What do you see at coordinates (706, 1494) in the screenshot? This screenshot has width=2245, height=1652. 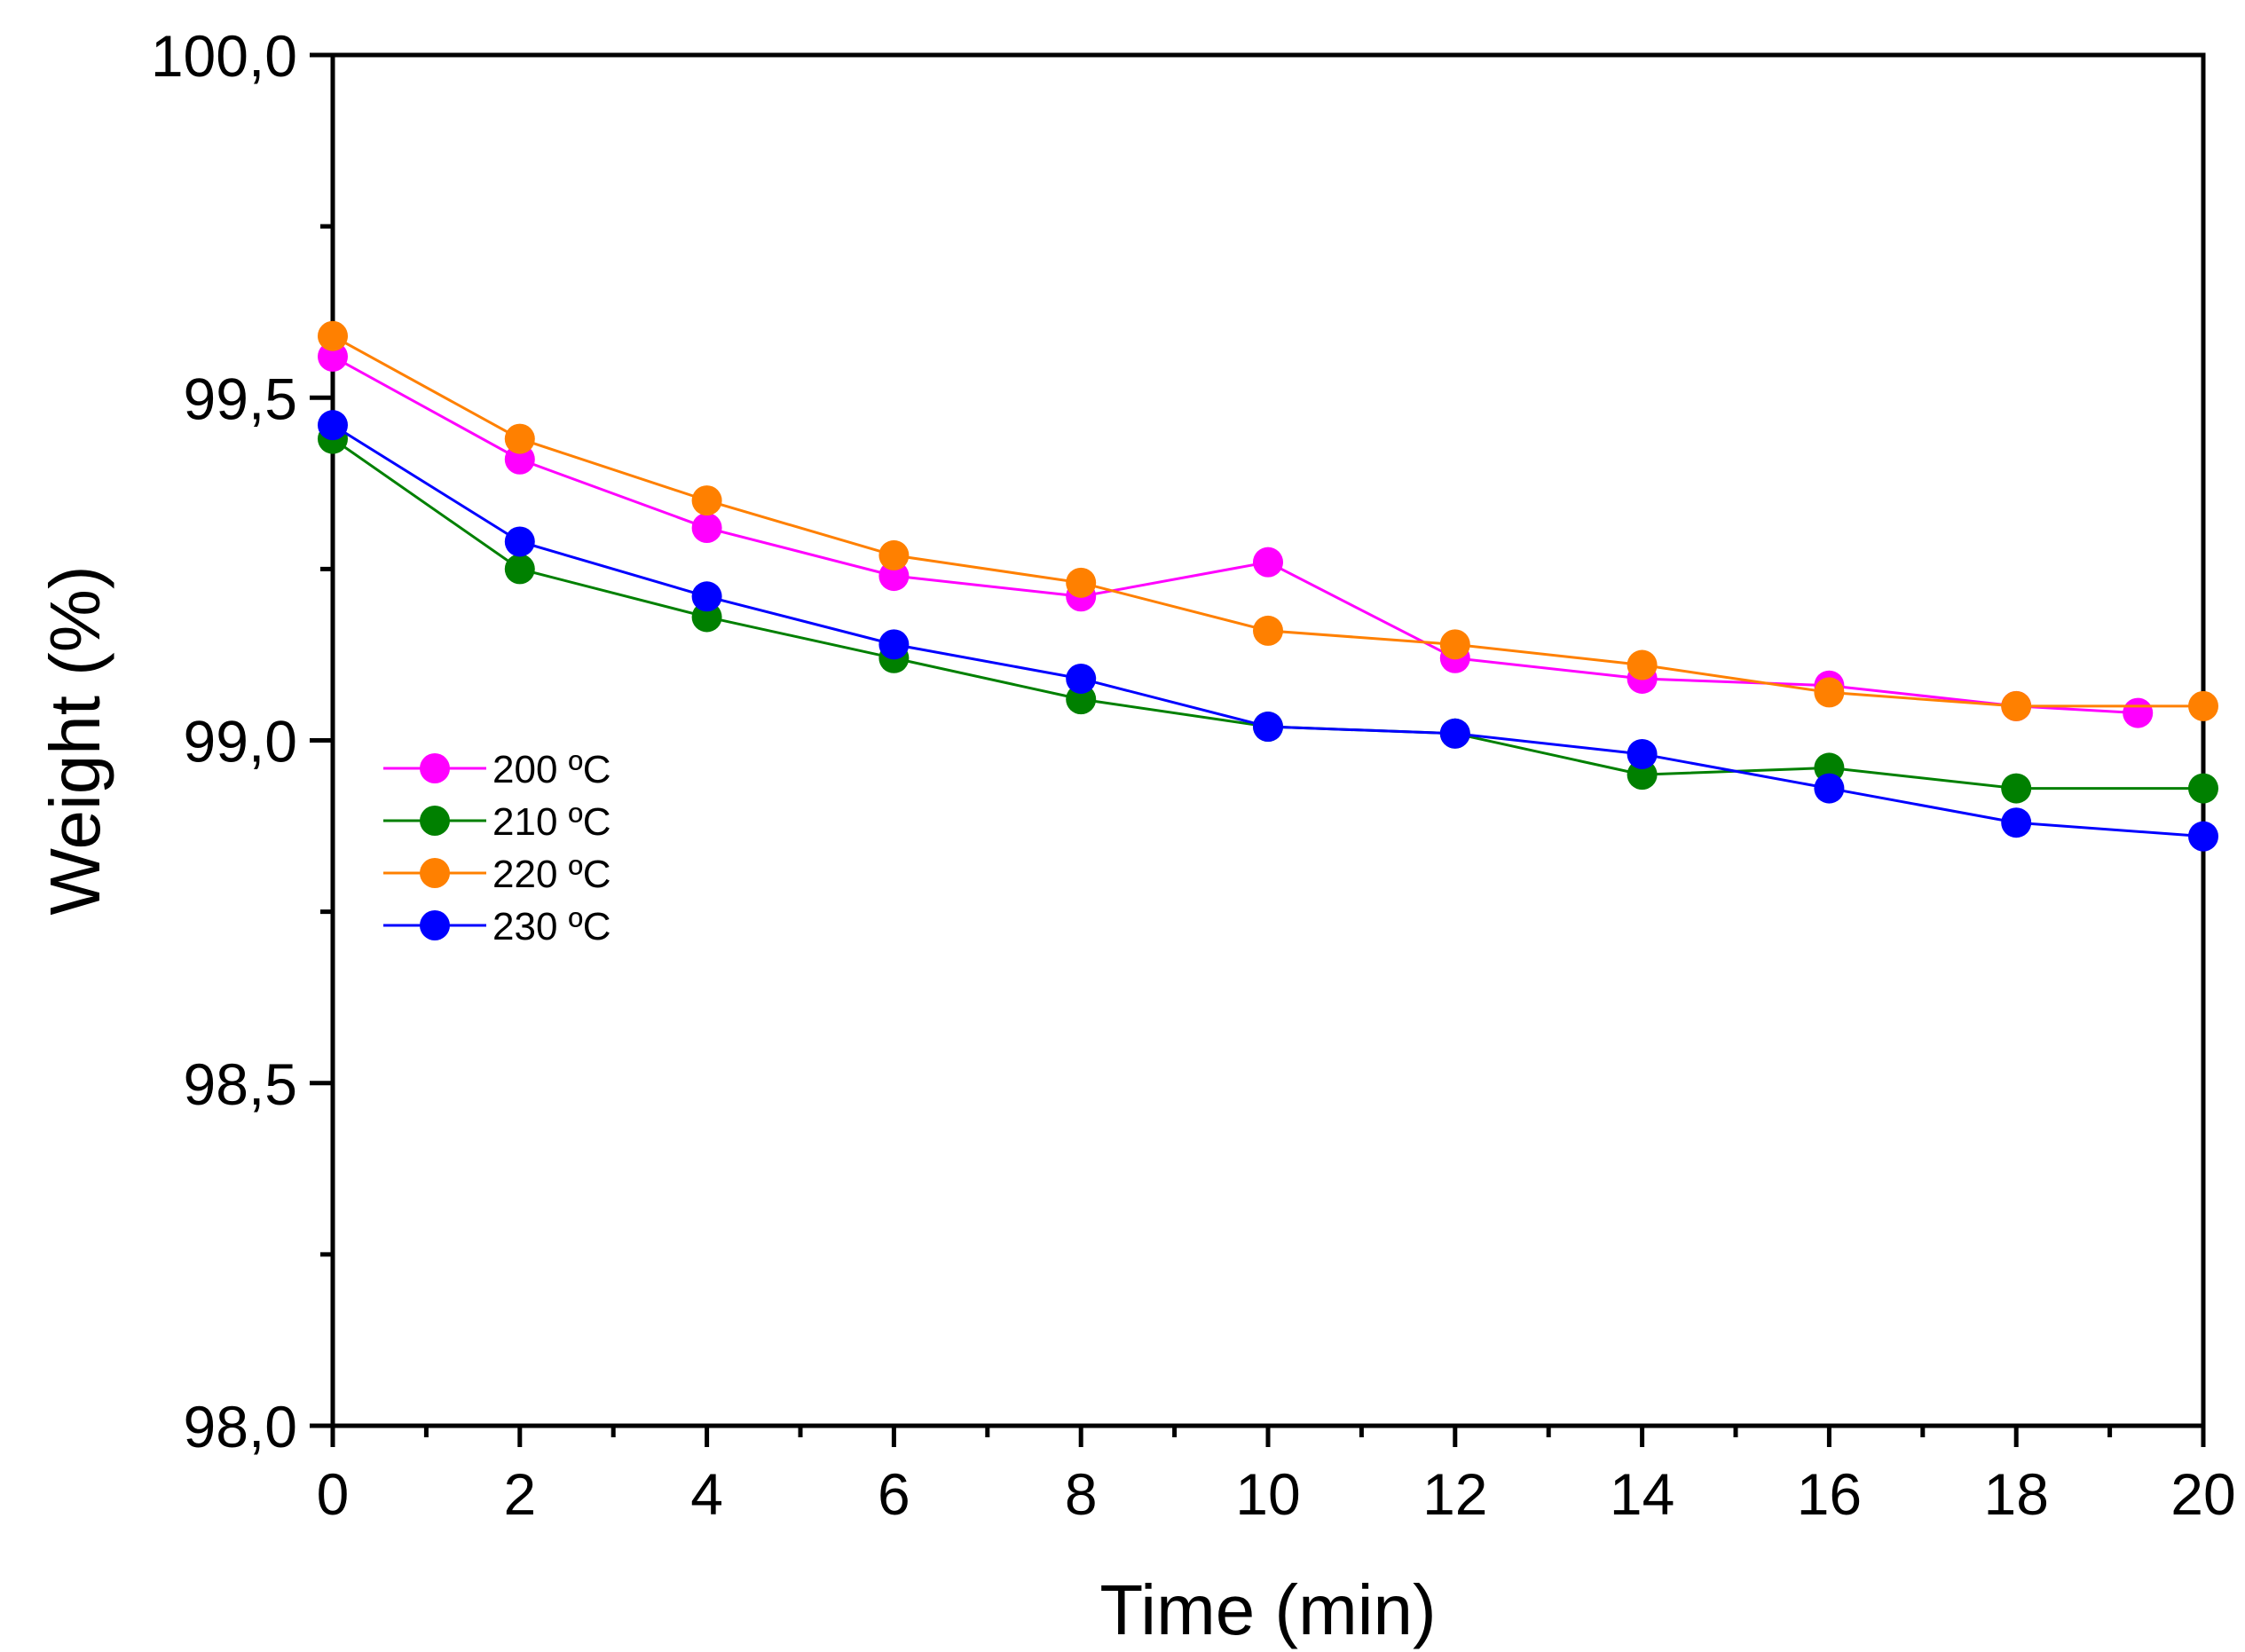 I see `x-tick-label: 4` at bounding box center [706, 1494].